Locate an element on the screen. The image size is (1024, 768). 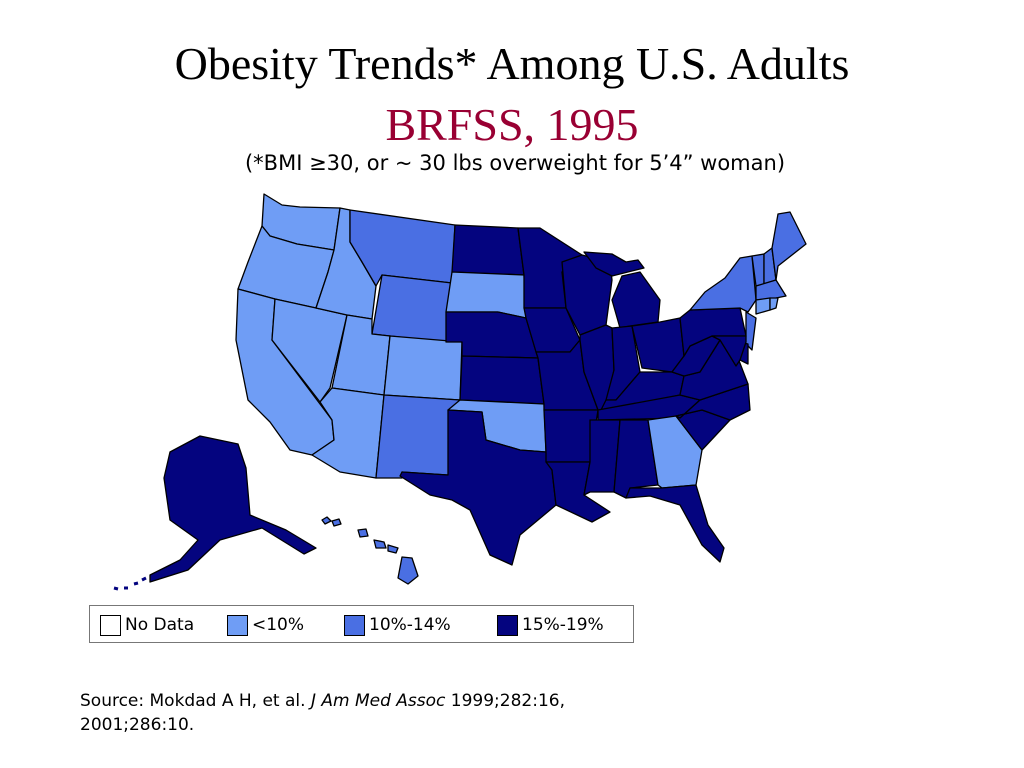
legend-item-10-14: 10%-14% is located at coordinates (397, 625).